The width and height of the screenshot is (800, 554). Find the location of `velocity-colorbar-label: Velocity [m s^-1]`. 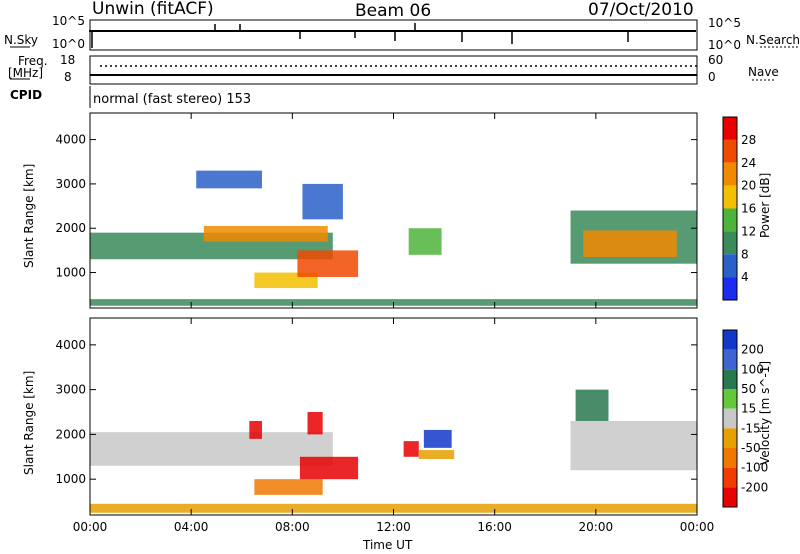

velocity-colorbar-label: Velocity [m s^-1] is located at coordinates (765, 412).